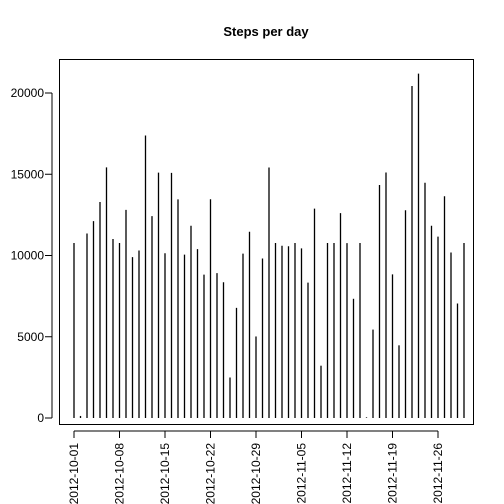 The image size is (504, 504). I want to click on chart-title: Steps per day, so click(266, 31).